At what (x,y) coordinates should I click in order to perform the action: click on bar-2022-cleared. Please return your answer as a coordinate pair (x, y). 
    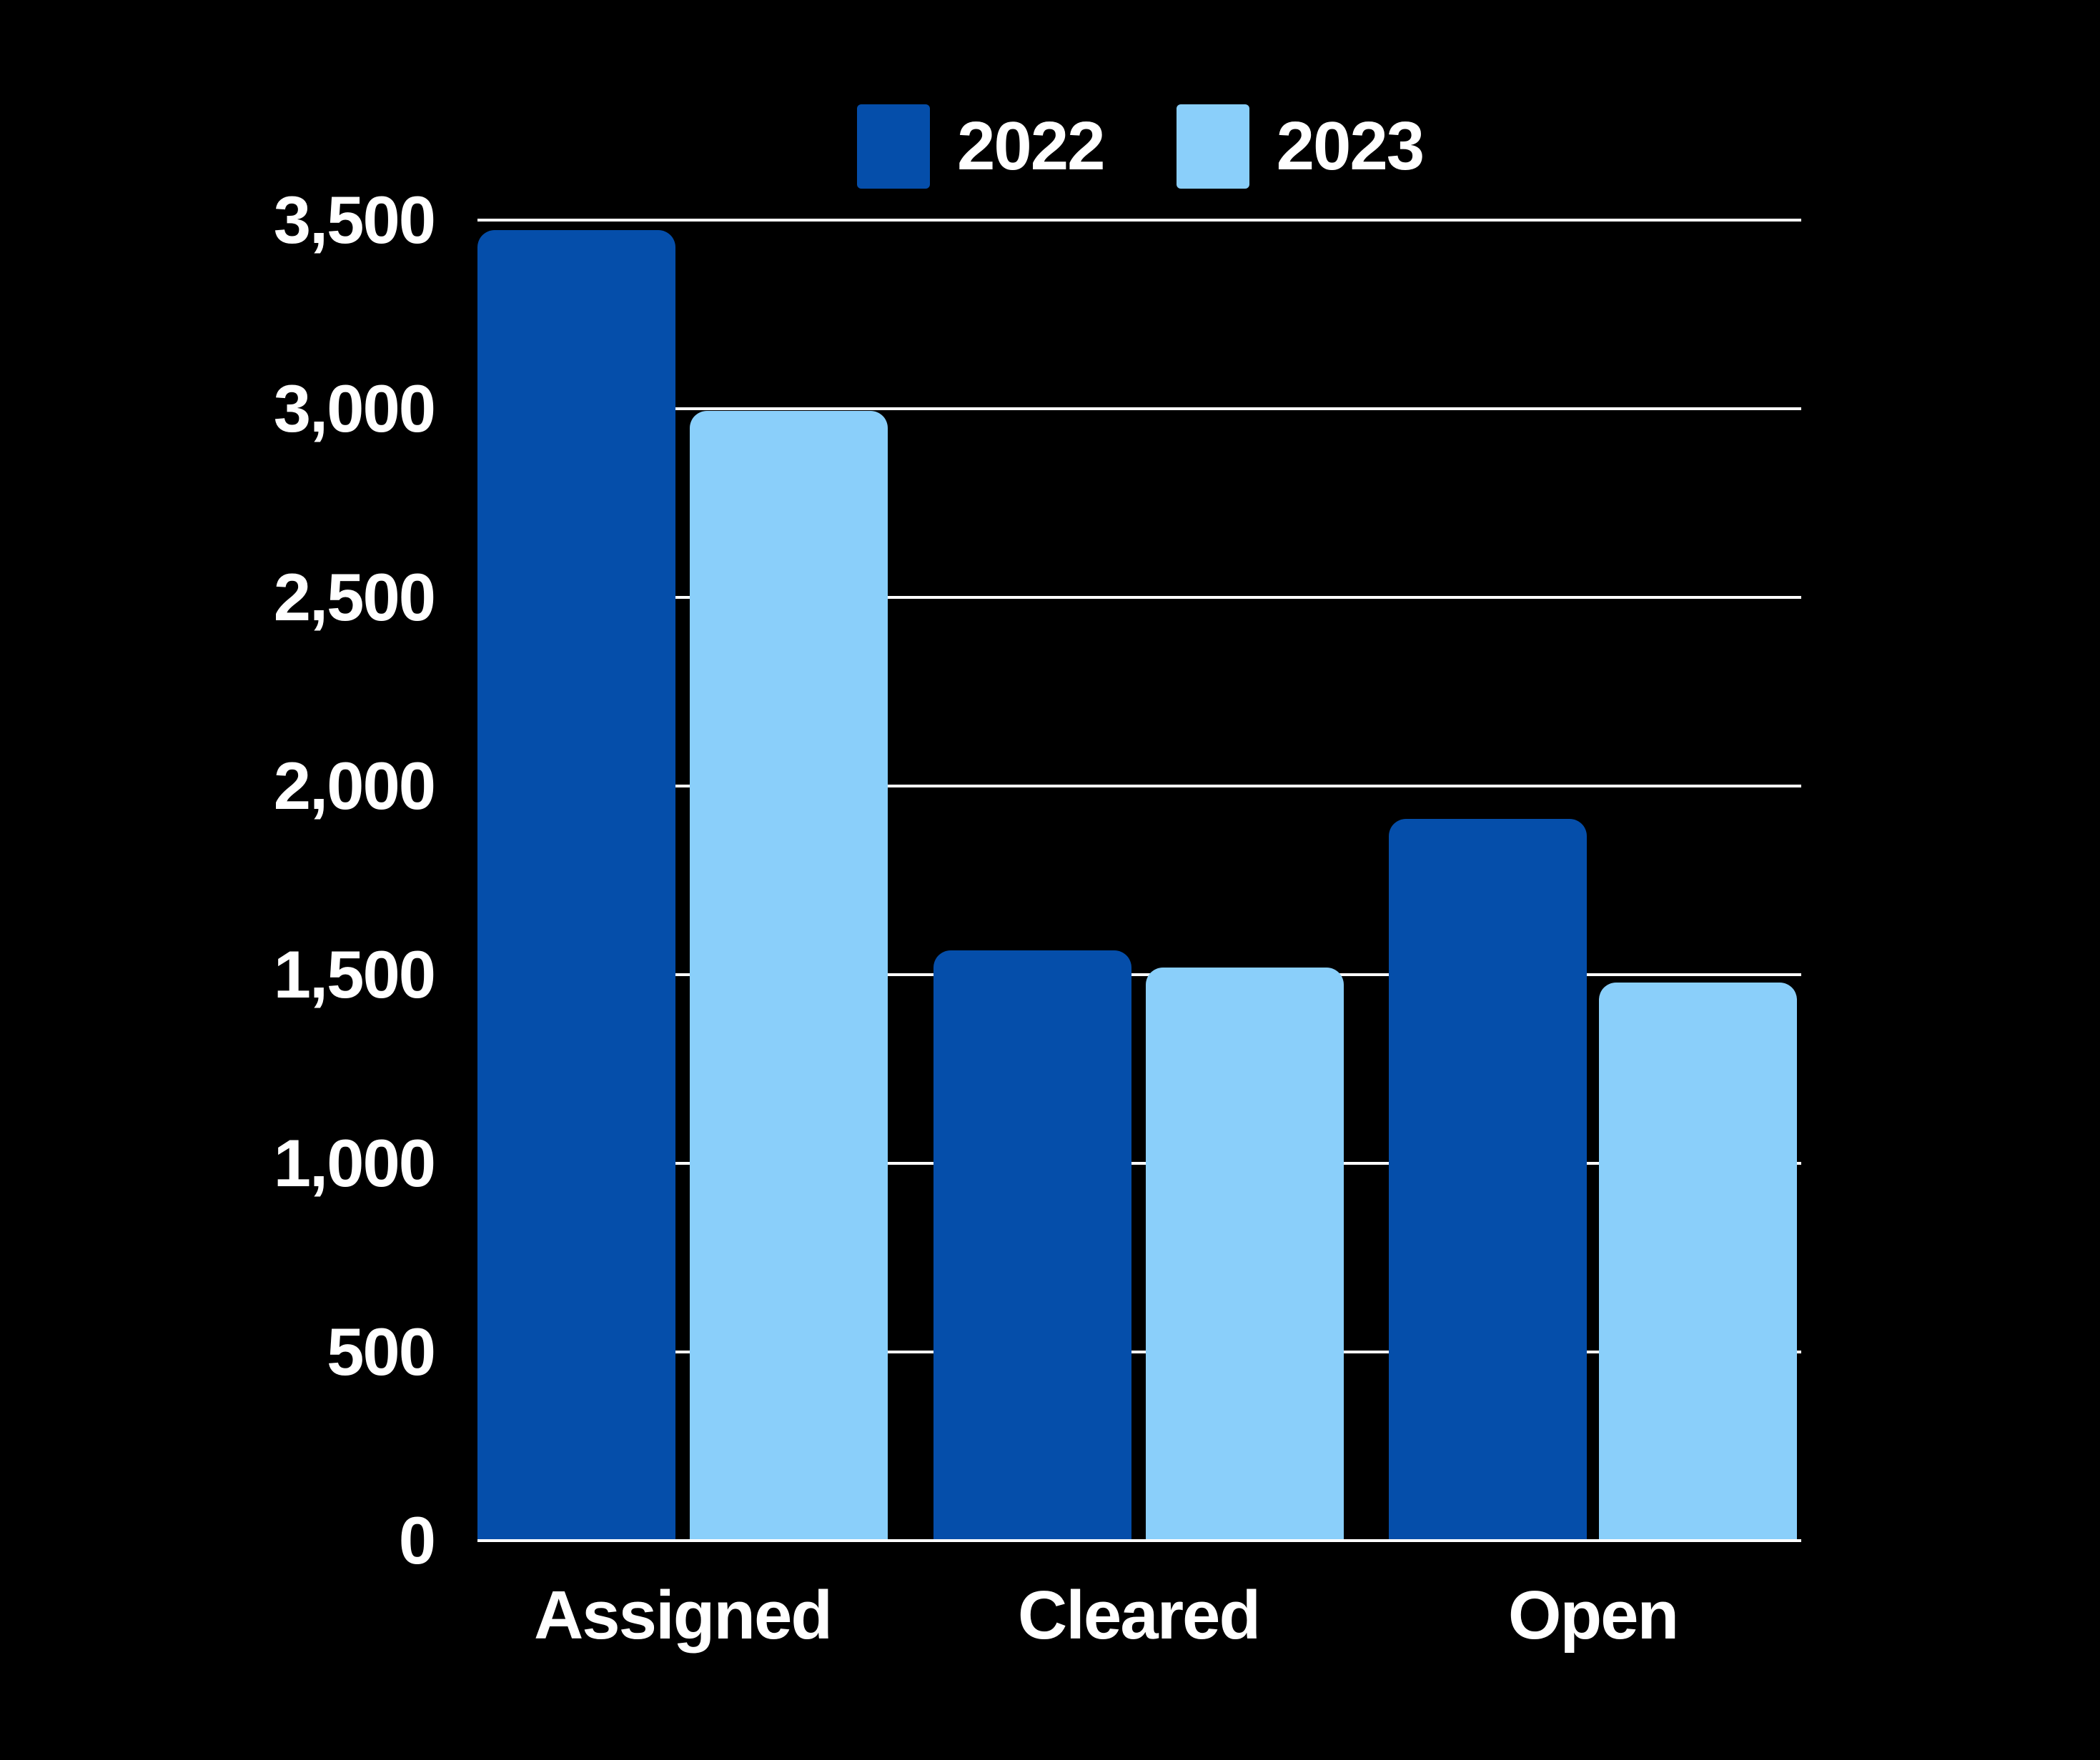
    Looking at the image, I should click on (1032, 1244).